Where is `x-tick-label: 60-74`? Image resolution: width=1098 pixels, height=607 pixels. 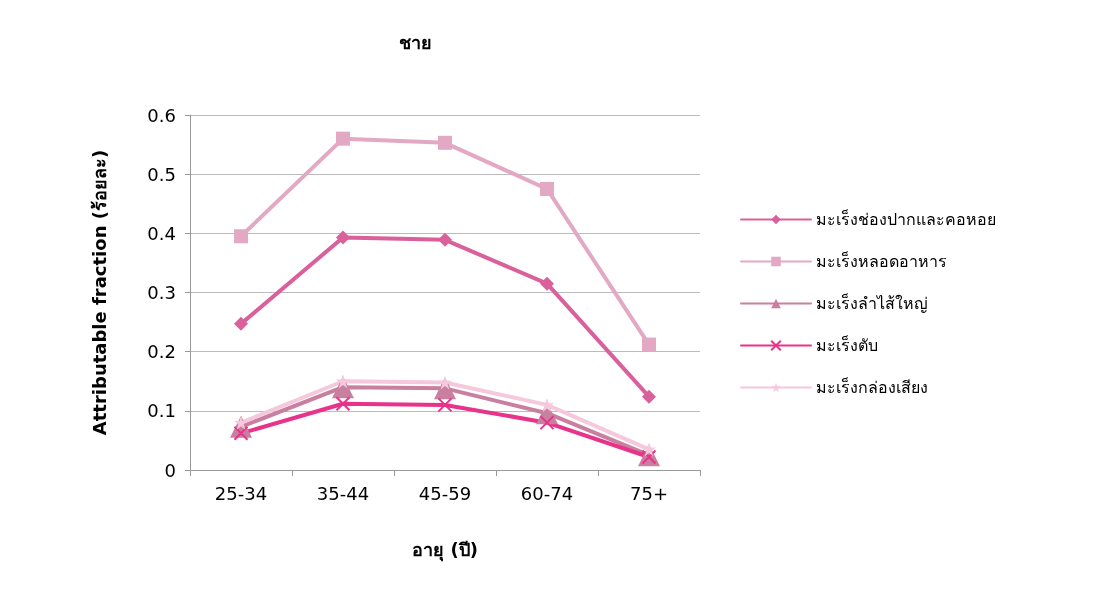 x-tick-label: 60-74 is located at coordinates (547, 493).